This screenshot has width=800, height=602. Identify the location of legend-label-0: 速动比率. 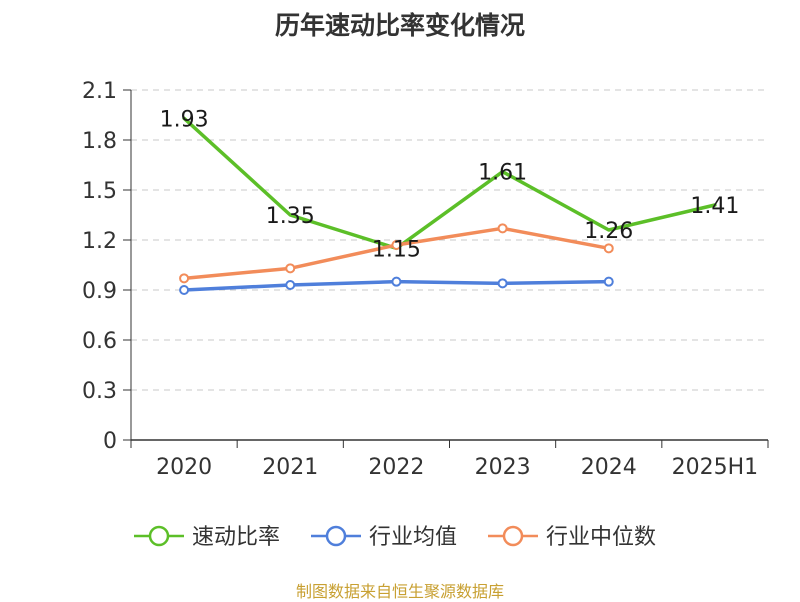
(236, 537).